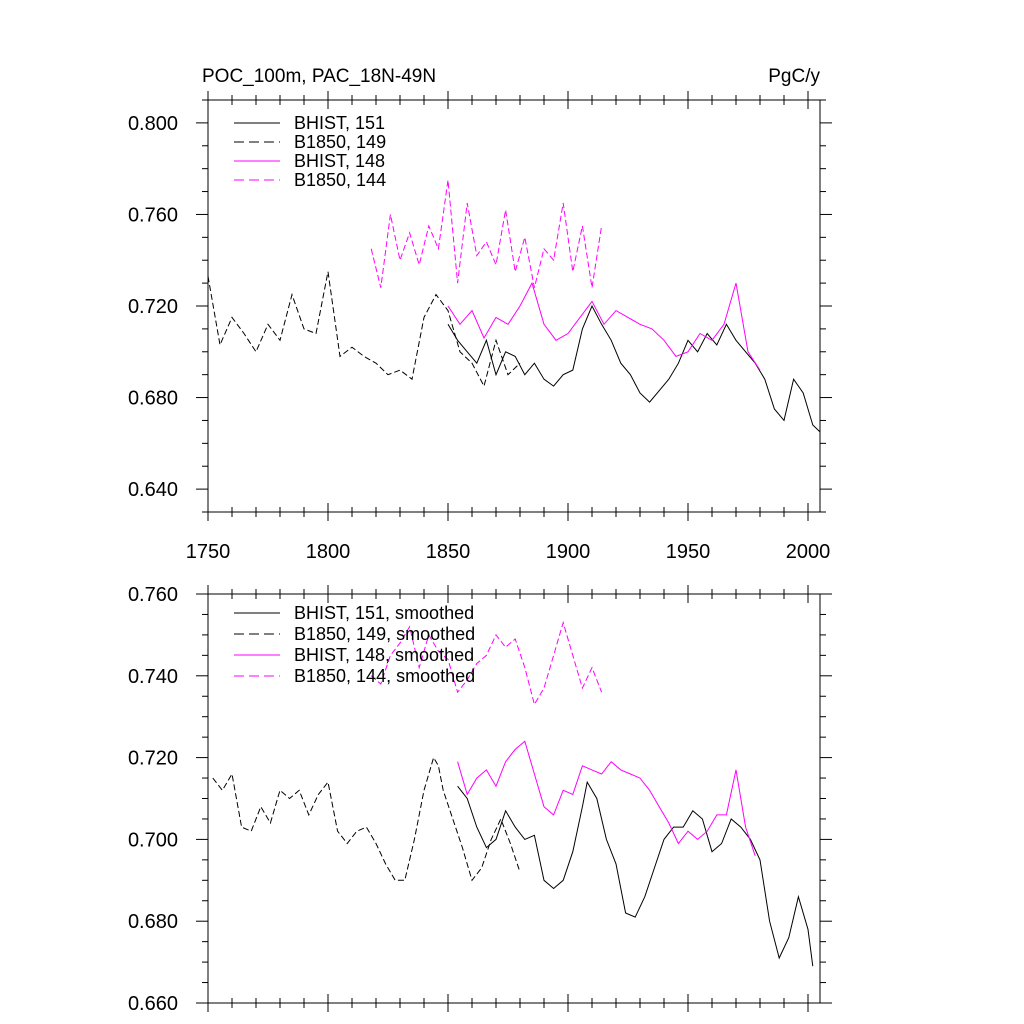  I want to click on y-tick-label: 0.800, so click(153, 124).